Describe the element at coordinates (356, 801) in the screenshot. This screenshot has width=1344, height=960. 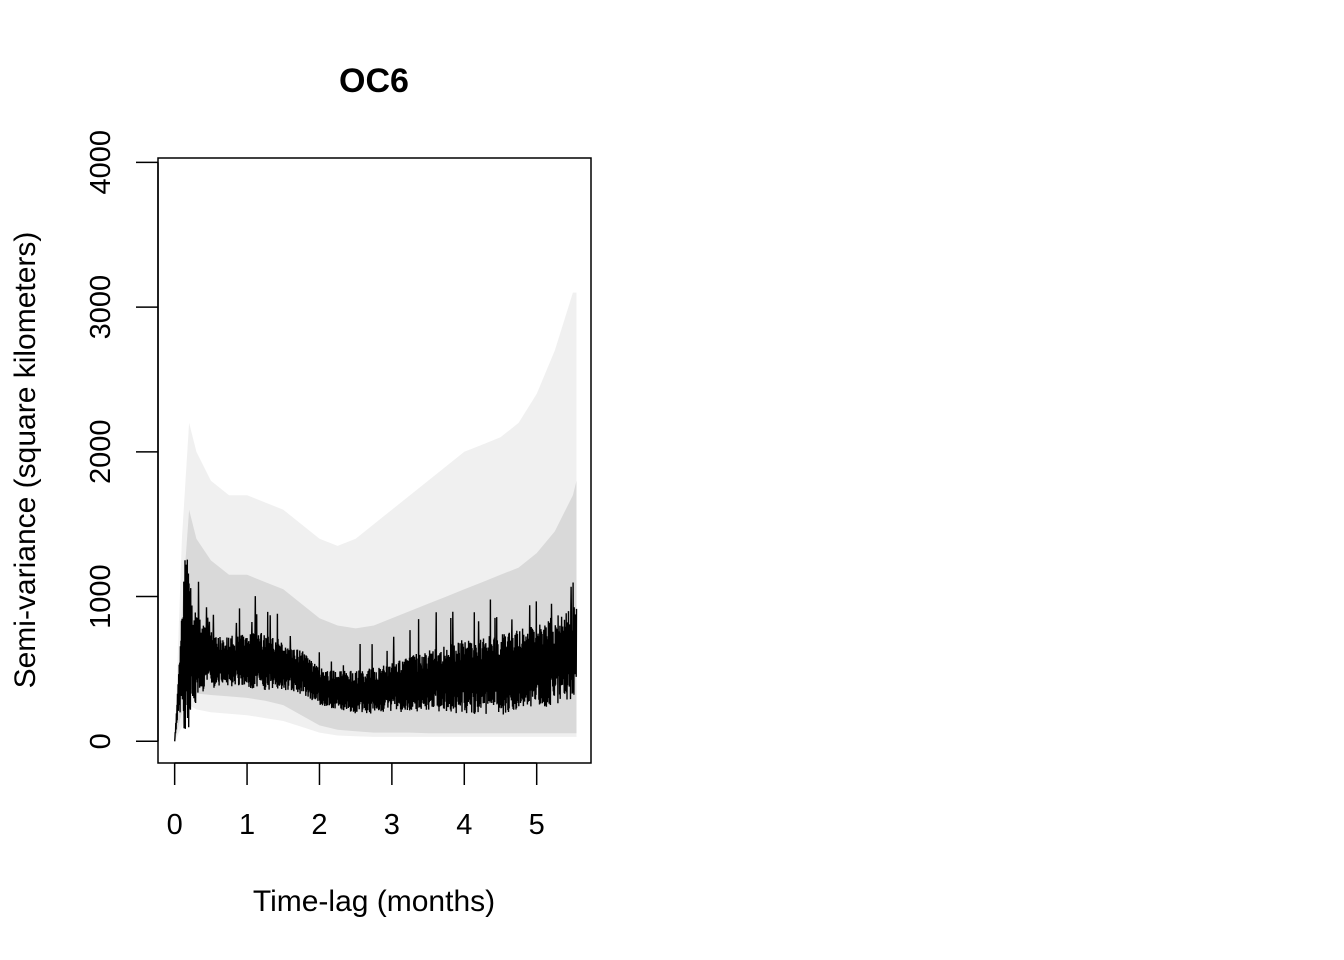
I see `x-axis: 0 1 2 3 4 5` at that location.